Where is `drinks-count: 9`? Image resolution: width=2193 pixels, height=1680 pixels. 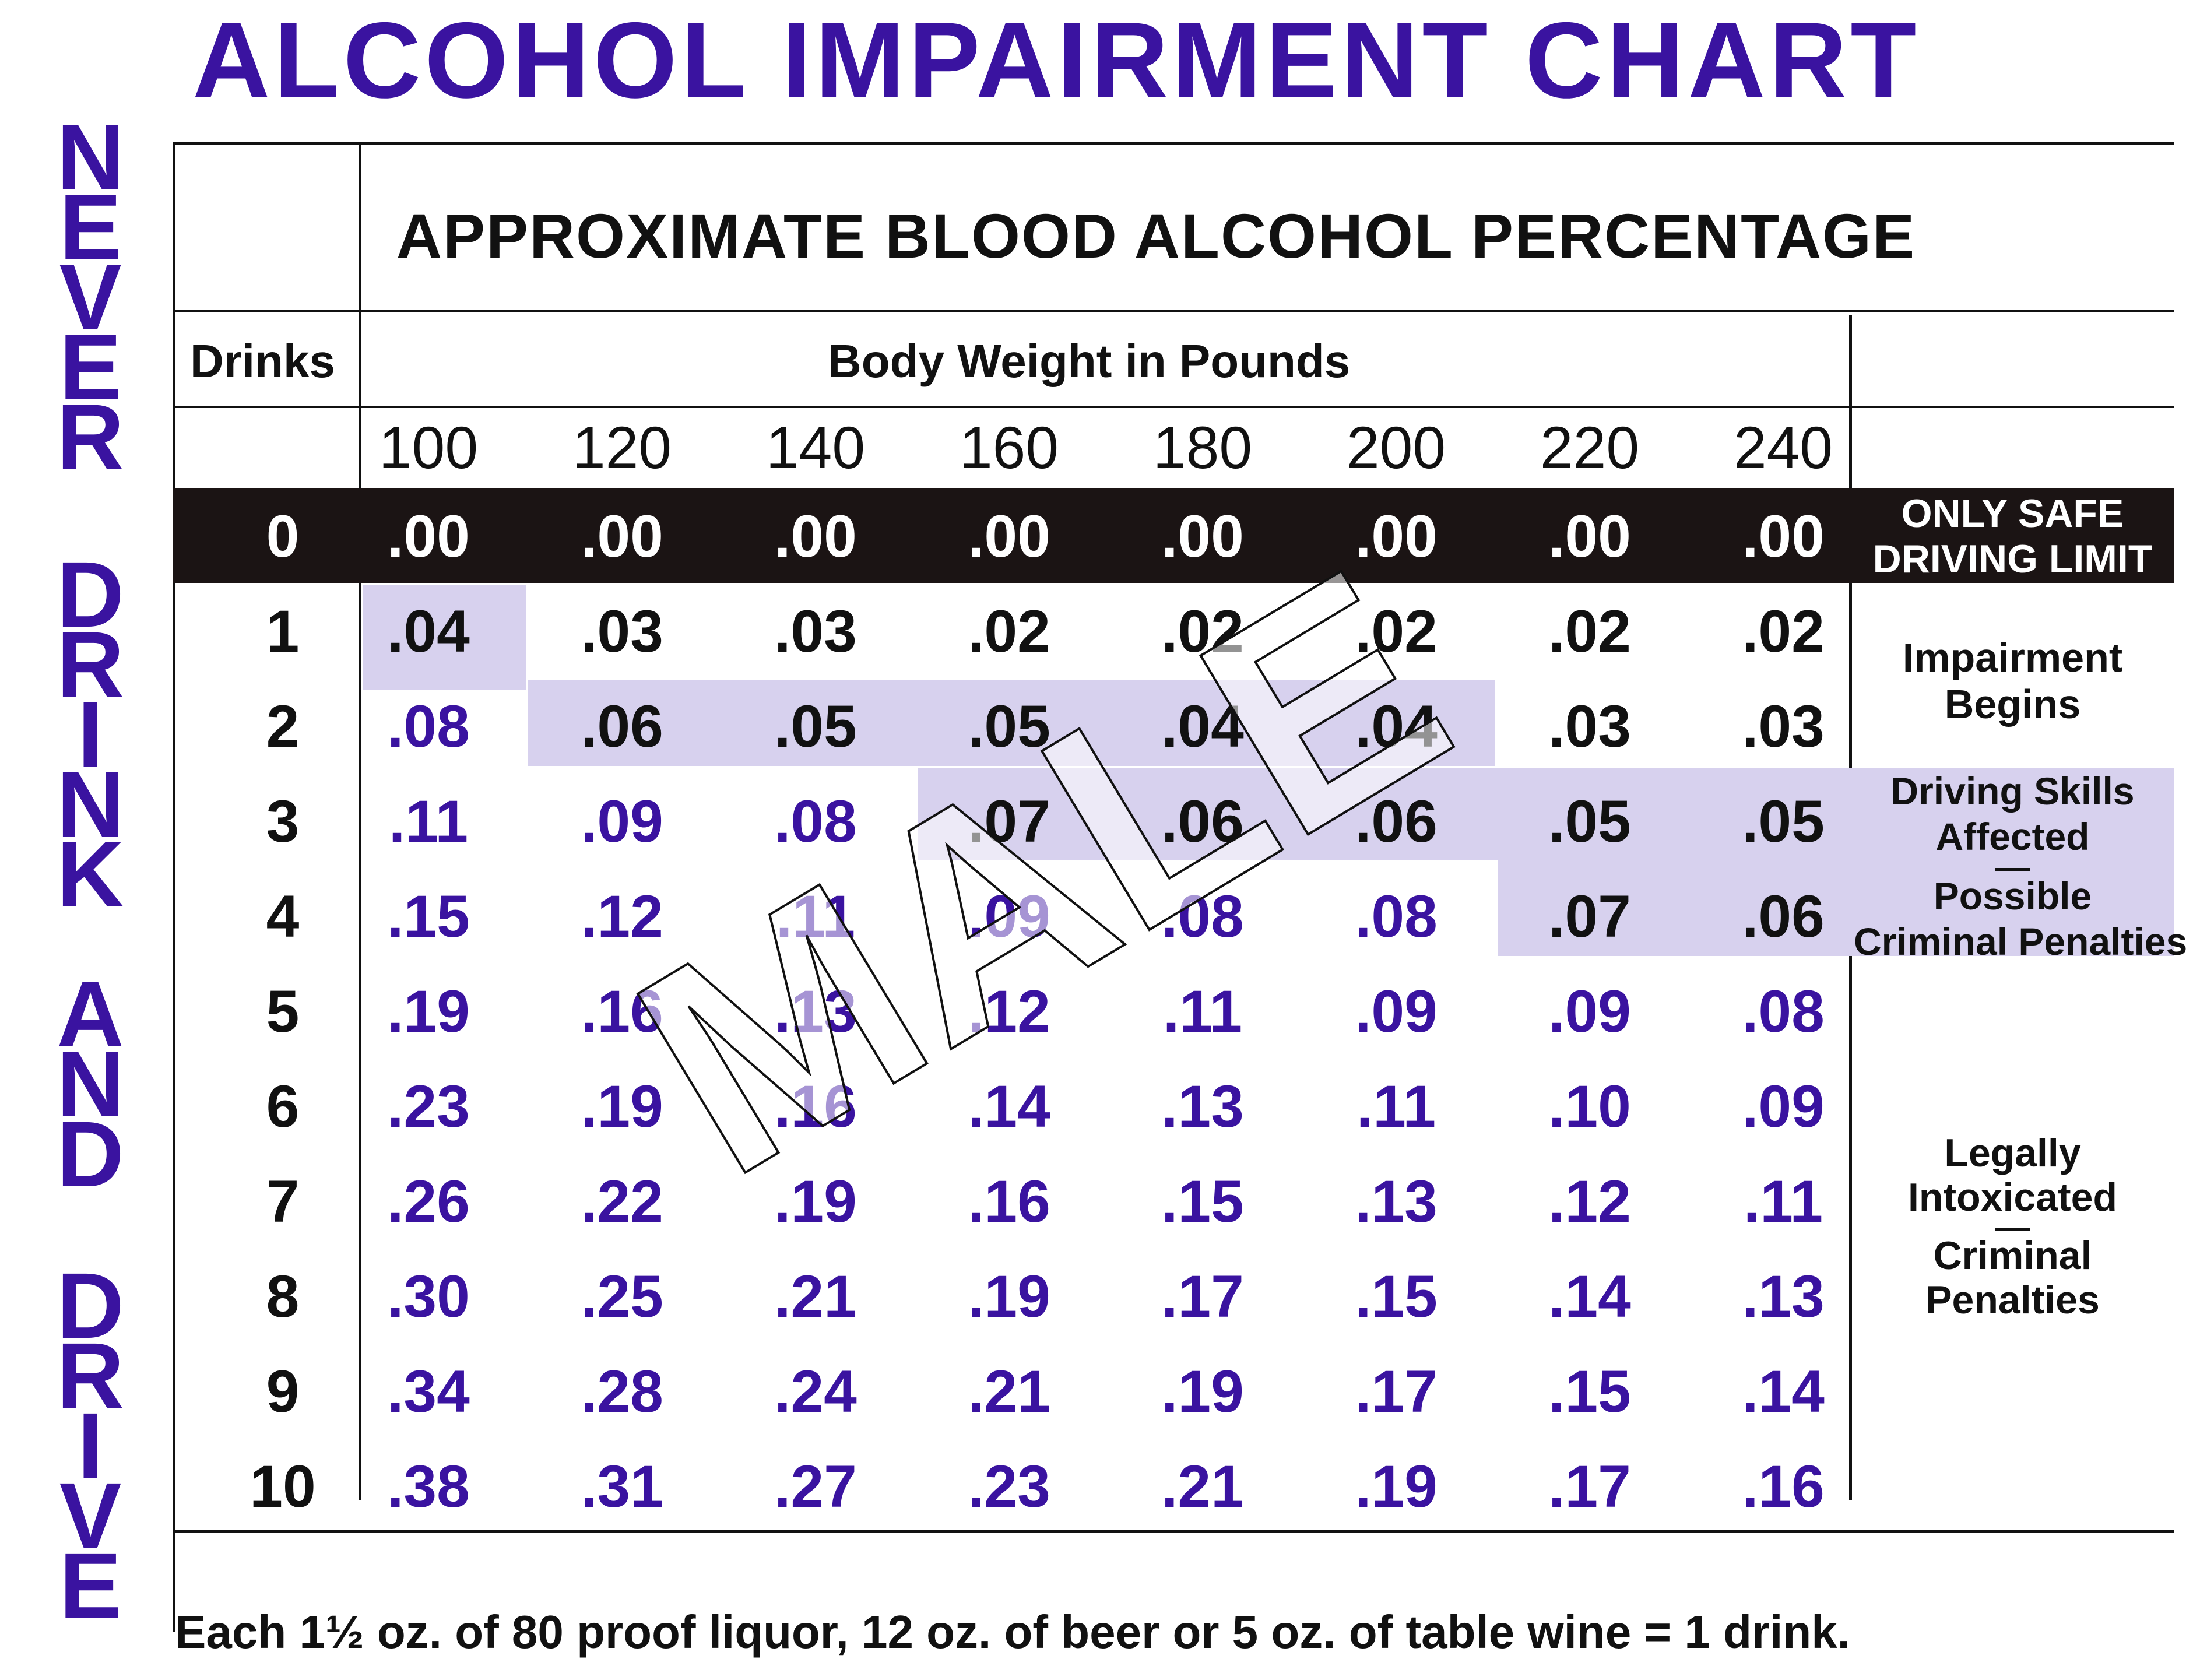 drinks-count: 9 is located at coordinates (283, 1391).